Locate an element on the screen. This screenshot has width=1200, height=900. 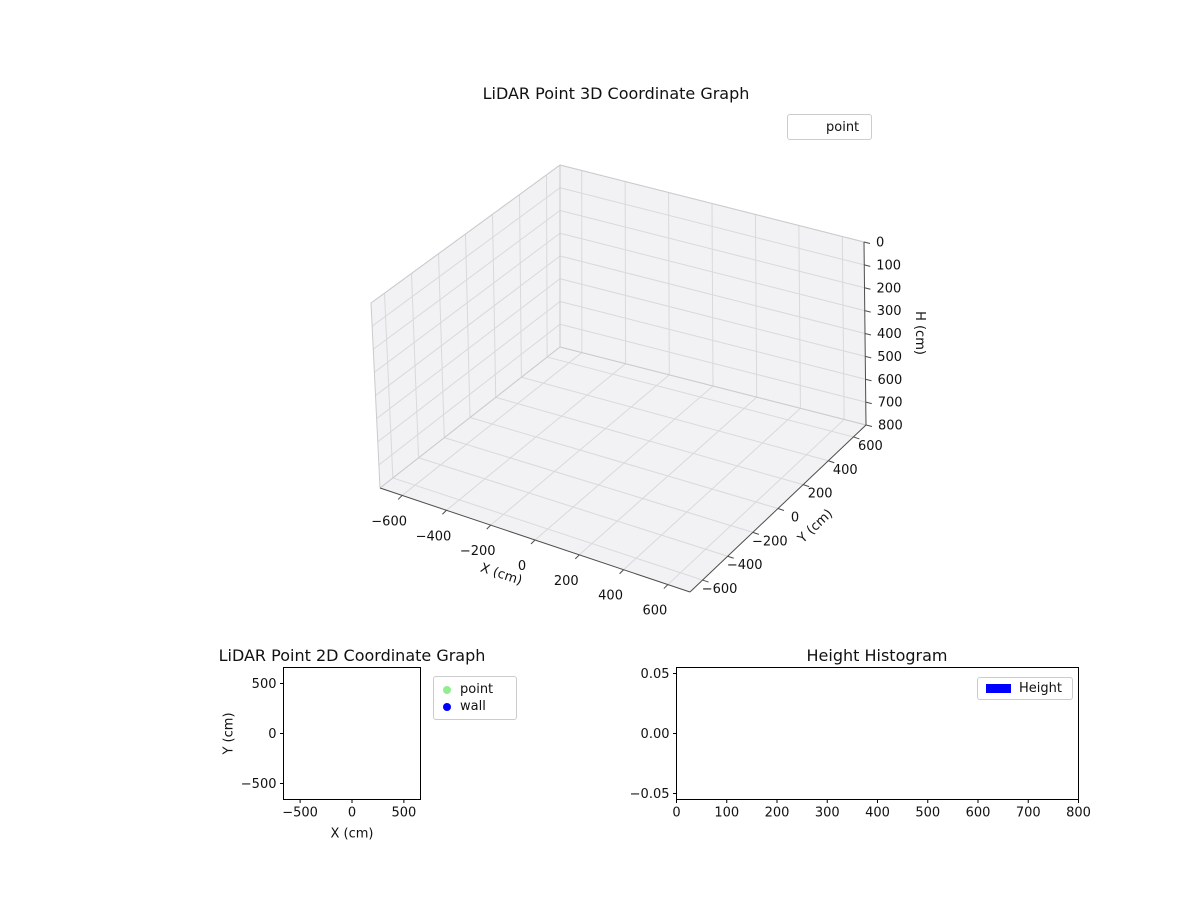
legend-entry-wall: wall is located at coordinates (479, 706).